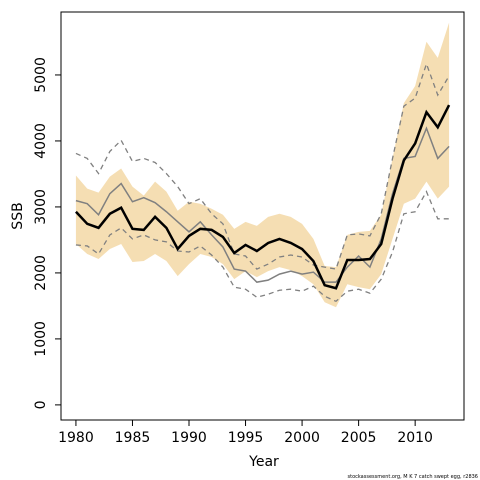 The image size is (480, 480). Describe the element at coordinates (359, 438) in the screenshot. I see `x-tick-label: 2005` at that location.